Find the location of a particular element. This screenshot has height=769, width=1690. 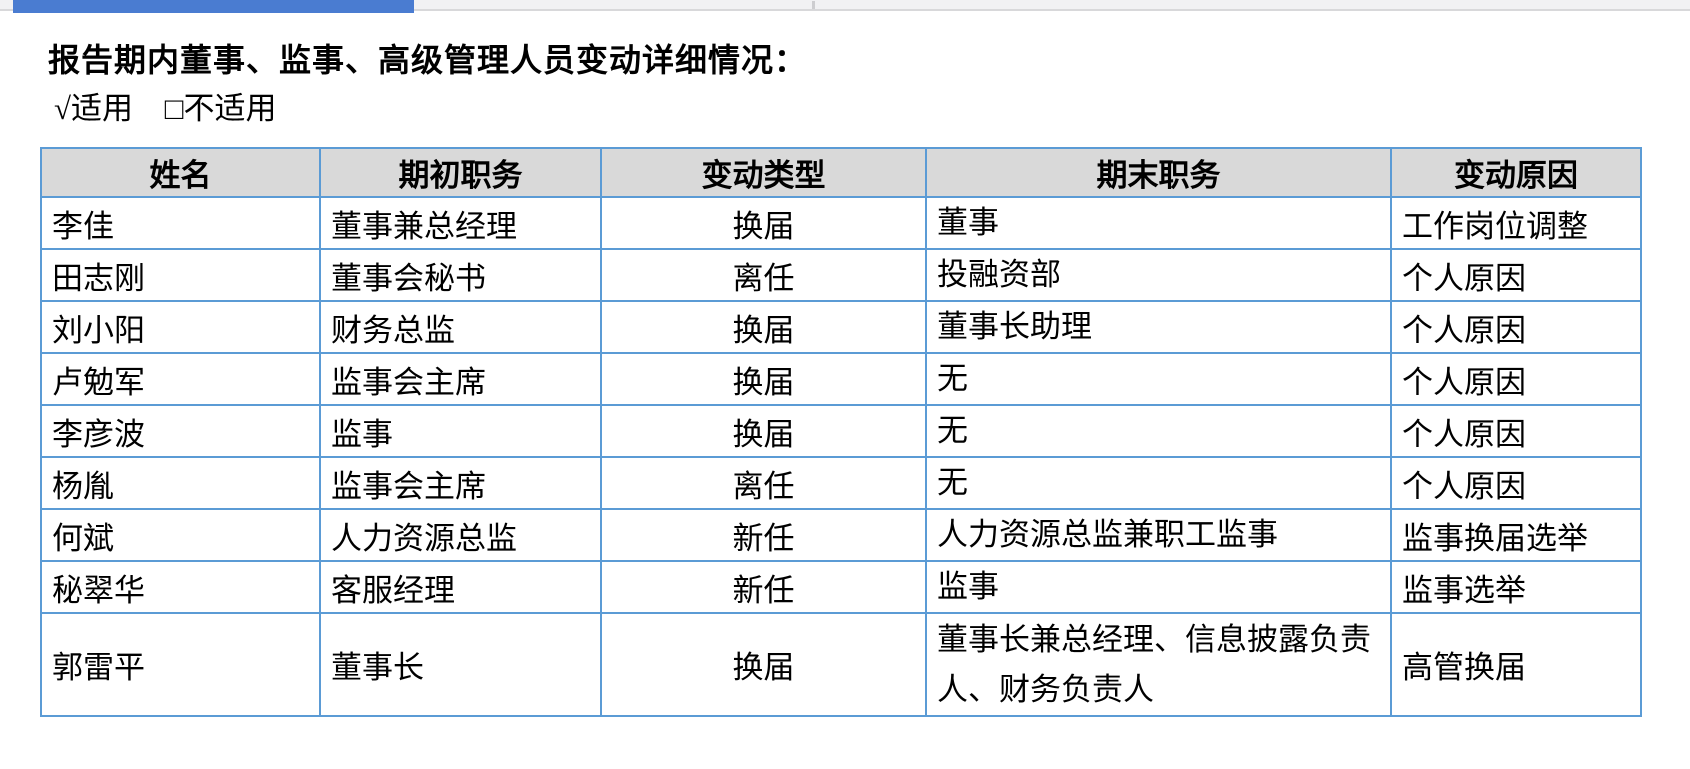

header-cell: 变动类型 is located at coordinates (763, 172).